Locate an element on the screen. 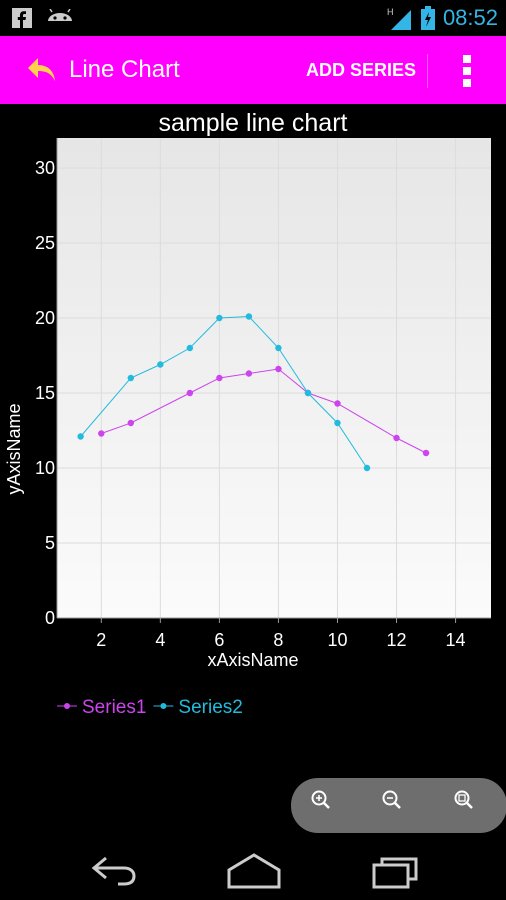 The image size is (506, 900). facebook-icon is located at coordinates (22, 18).